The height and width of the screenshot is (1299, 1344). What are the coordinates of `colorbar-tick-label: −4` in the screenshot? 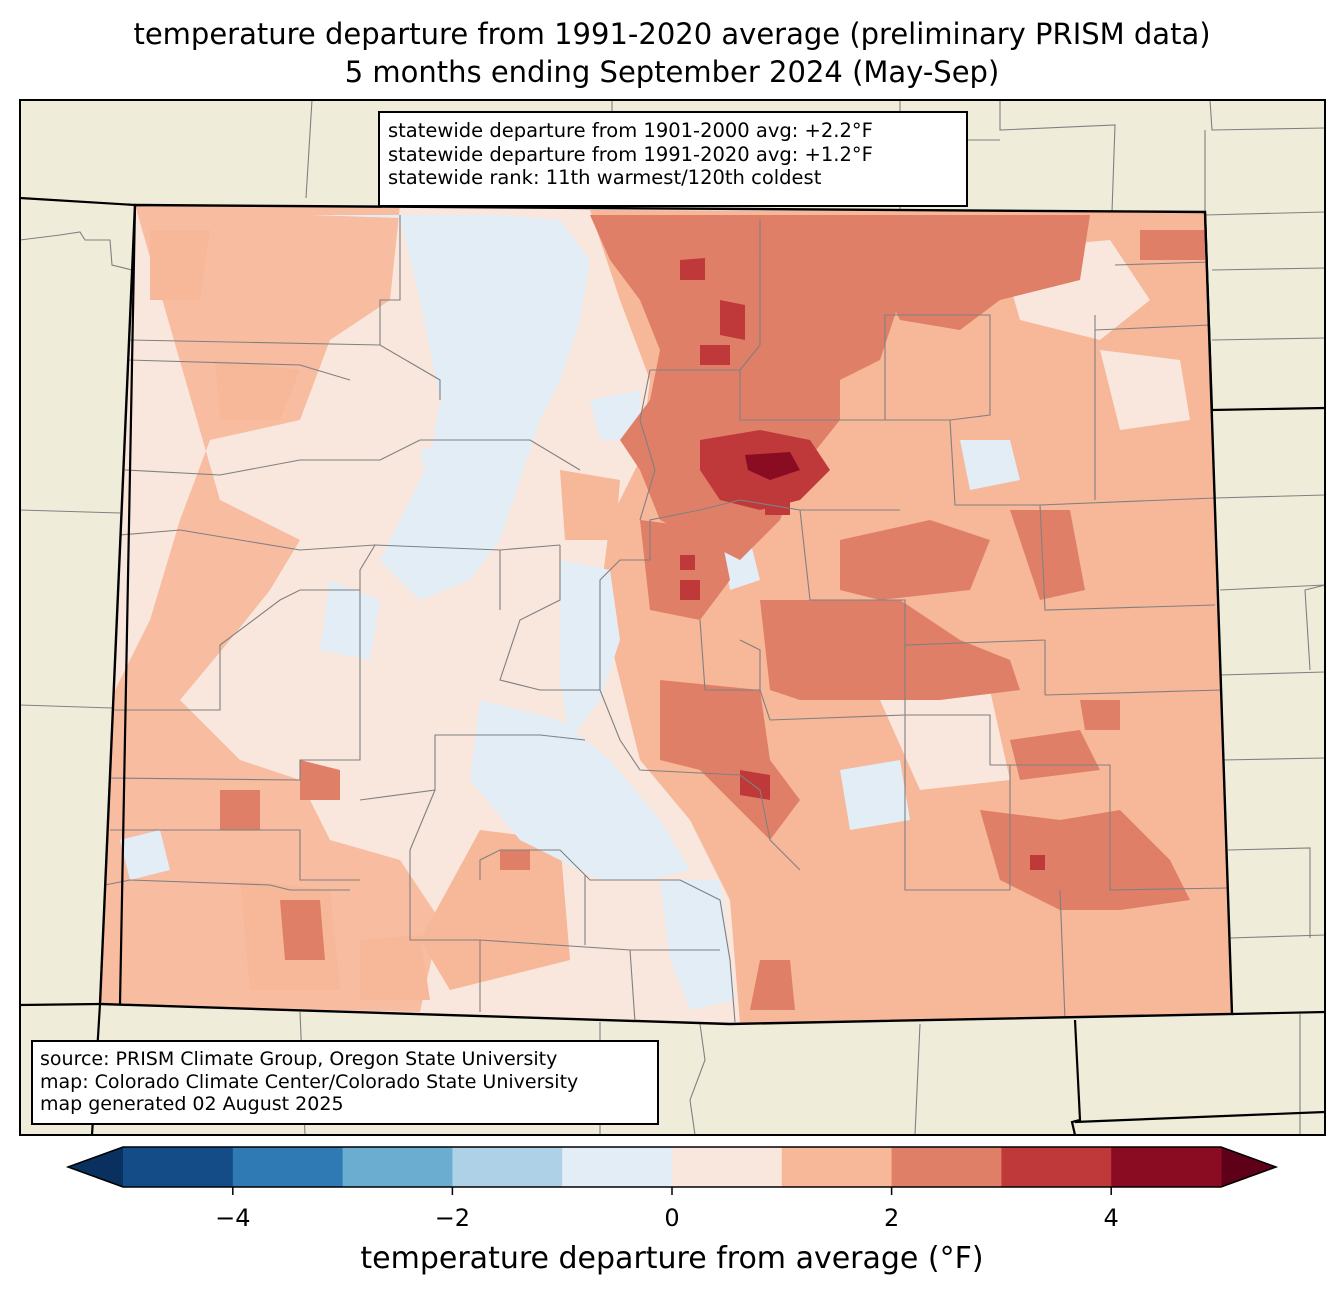 It's located at (233, 1218).